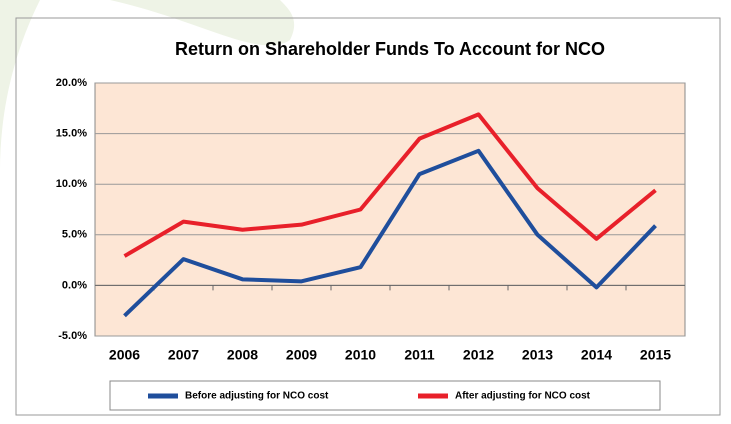  Describe the element at coordinates (257, 396) in the screenshot. I see `legend-label: Before adjusting for NCO cost` at that location.